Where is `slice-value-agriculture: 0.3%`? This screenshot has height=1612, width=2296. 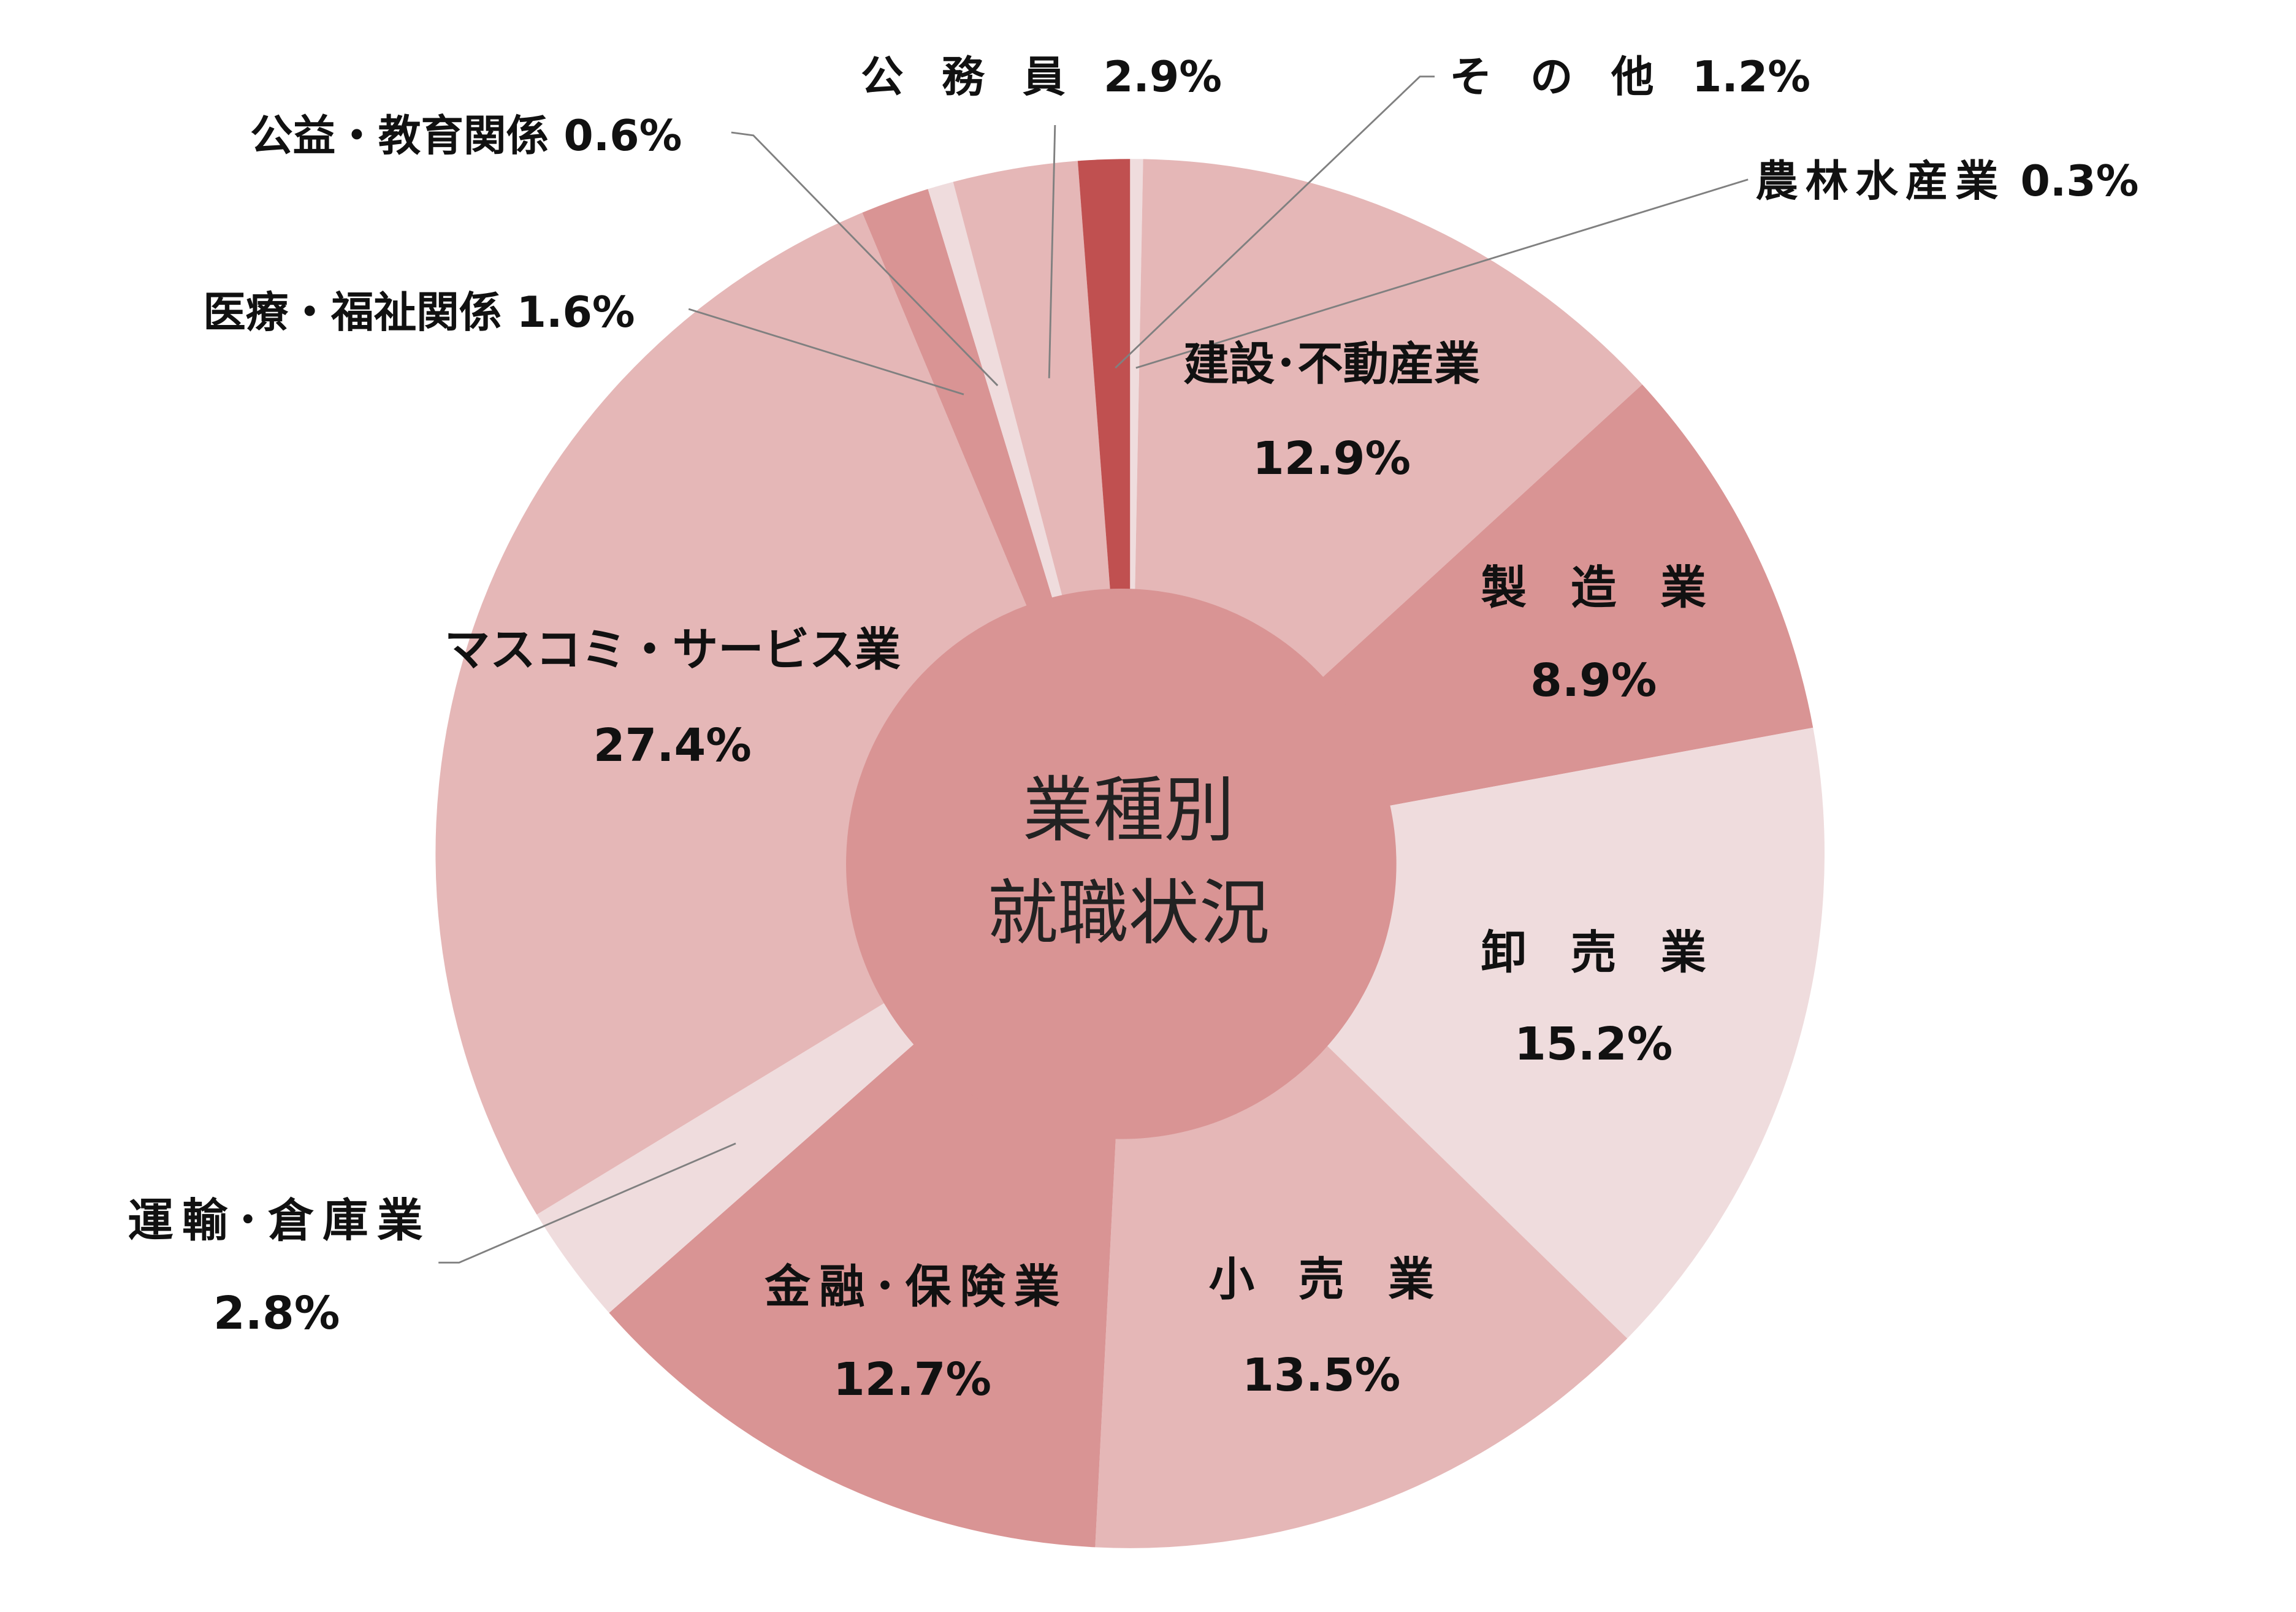 slice-value-agriculture: 0.3% is located at coordinates (2079, 181).